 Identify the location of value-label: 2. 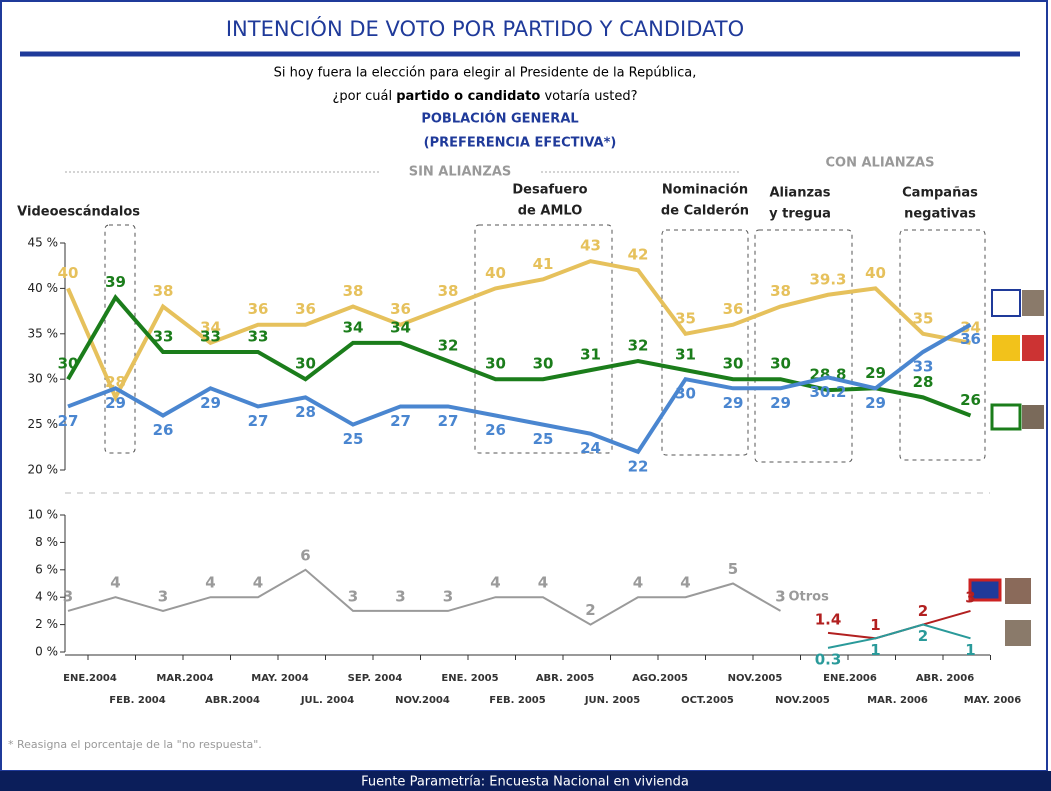
(590, 610).